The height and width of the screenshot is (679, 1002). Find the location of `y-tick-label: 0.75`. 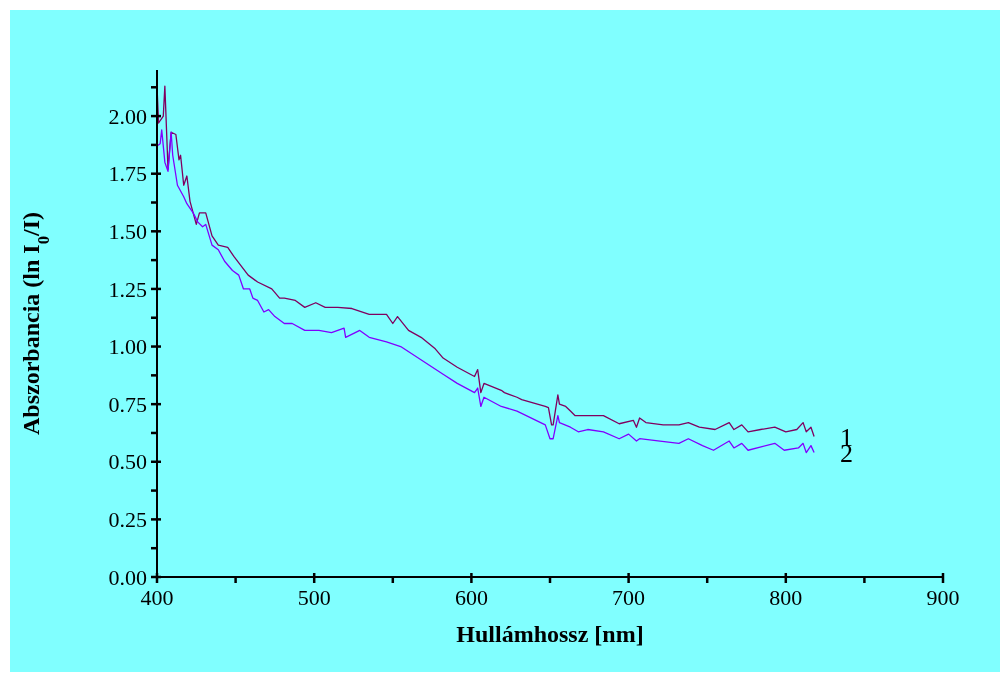

y-tick-label: 0.75 is located at coordinates (127, 404).